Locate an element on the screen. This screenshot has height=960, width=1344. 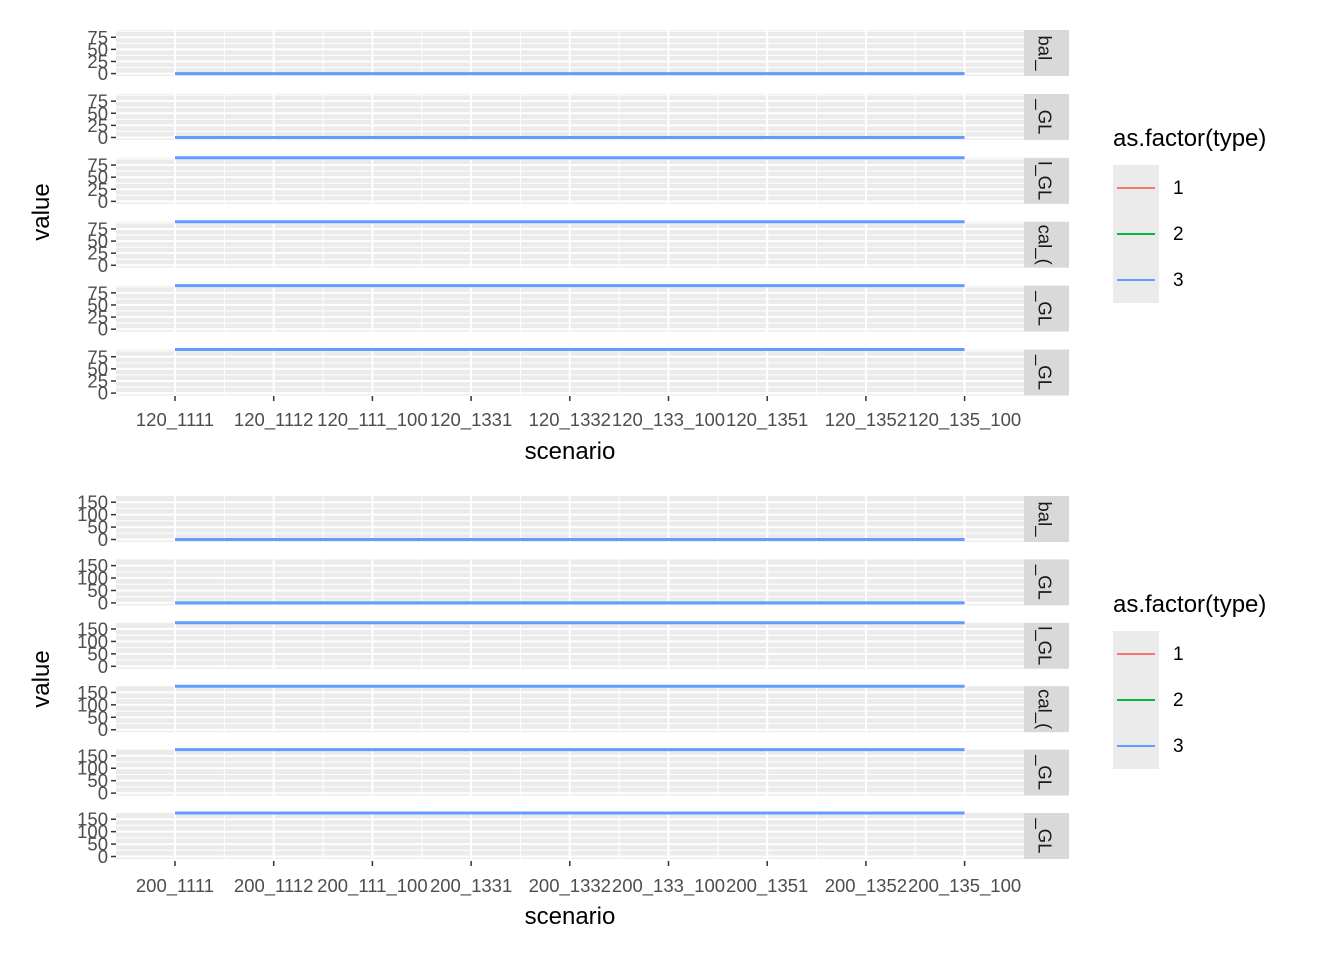
x-tick-label: 200_1112 is located at coordinates (274, 886).